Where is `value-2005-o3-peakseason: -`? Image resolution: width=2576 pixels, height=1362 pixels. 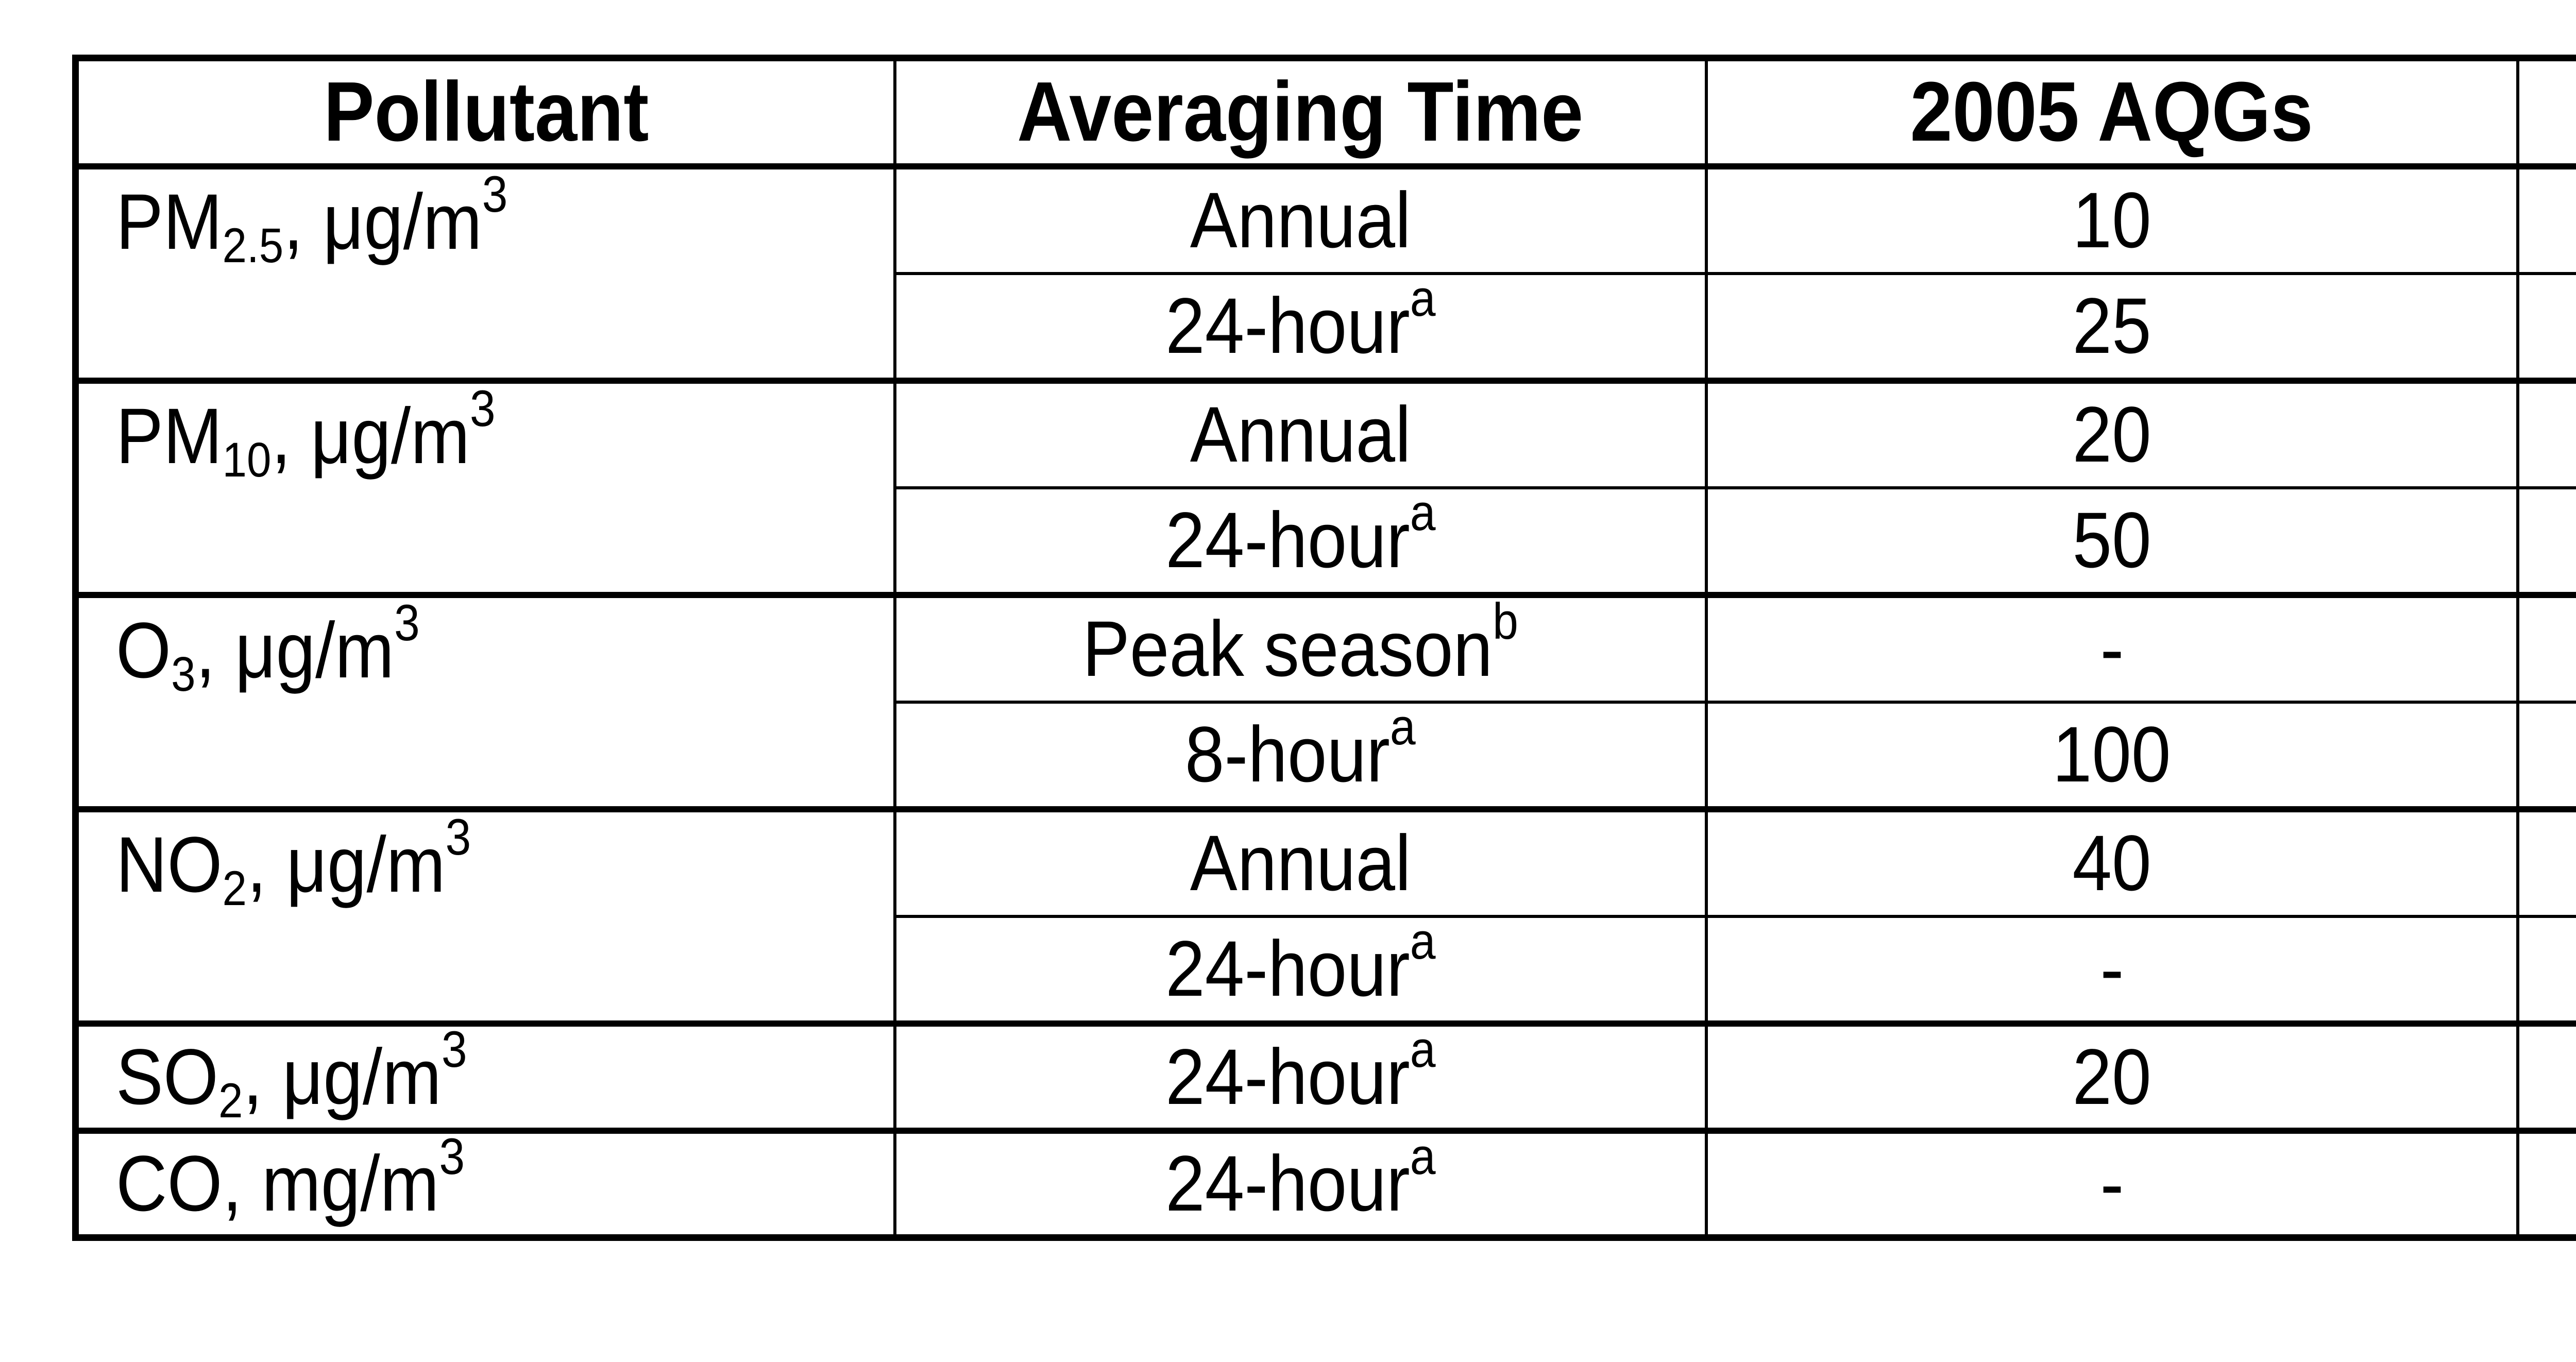
value-2005-o3-peakseason: - is located at coordinates (2111, 647).